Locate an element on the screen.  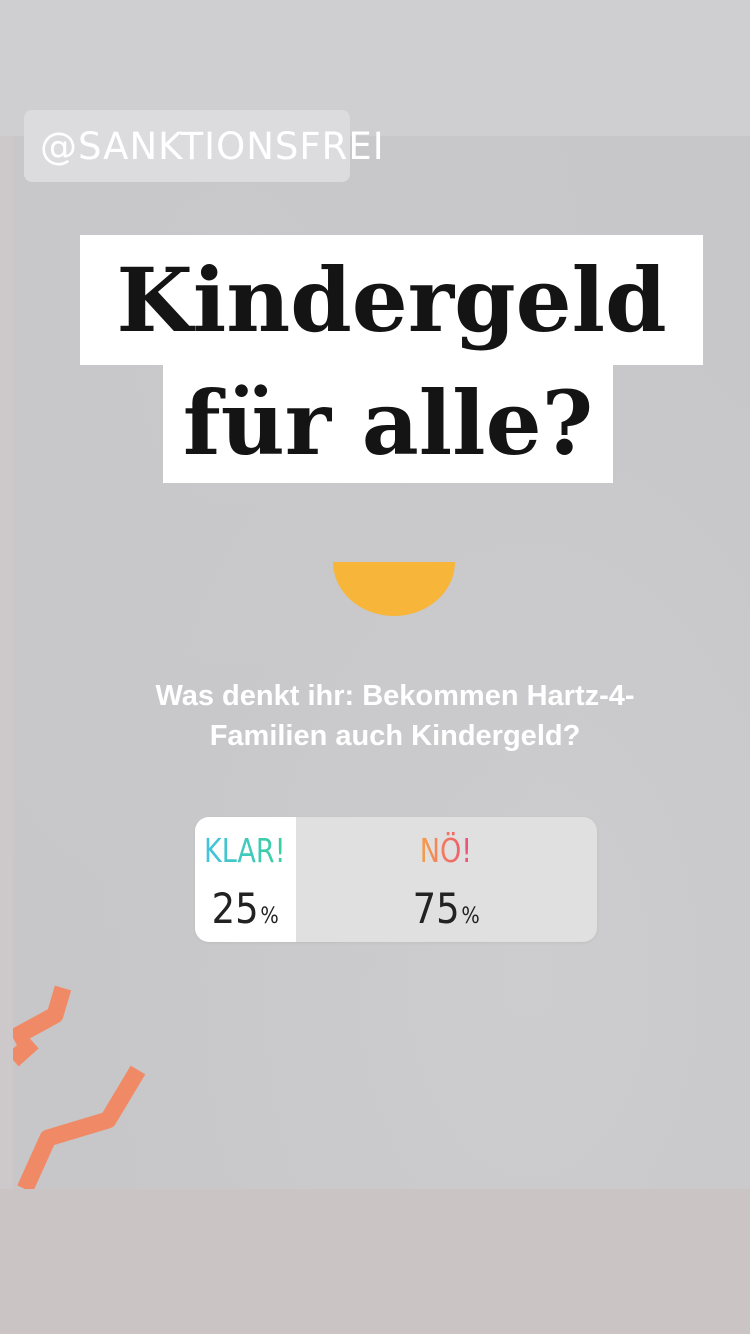
headline-line-2: für alle? is located at coordinates (388, 423).